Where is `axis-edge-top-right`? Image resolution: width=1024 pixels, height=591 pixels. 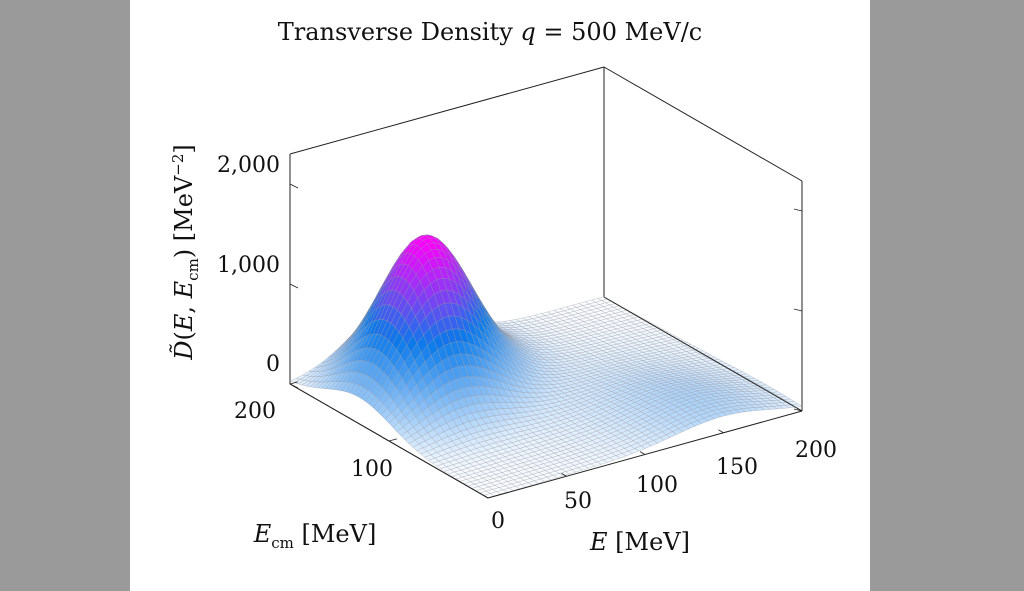
axis-edge-top-right is located at coordinates (703, 124).